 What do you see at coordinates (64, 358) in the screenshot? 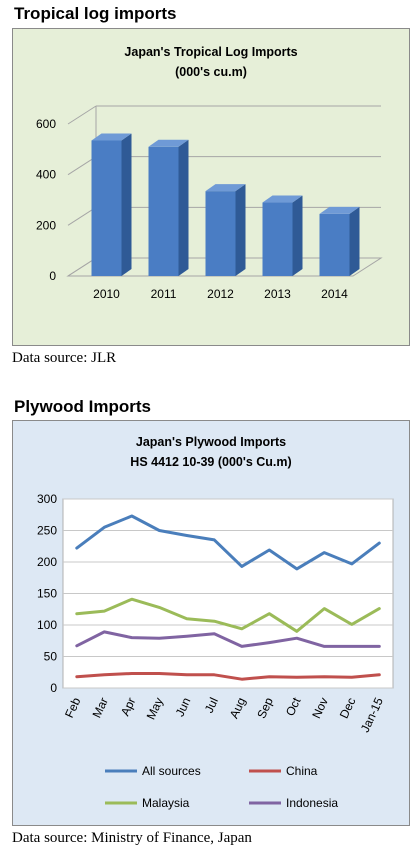
I see `log-data-source: Data source: JLR` at bounding box center [64, 358].